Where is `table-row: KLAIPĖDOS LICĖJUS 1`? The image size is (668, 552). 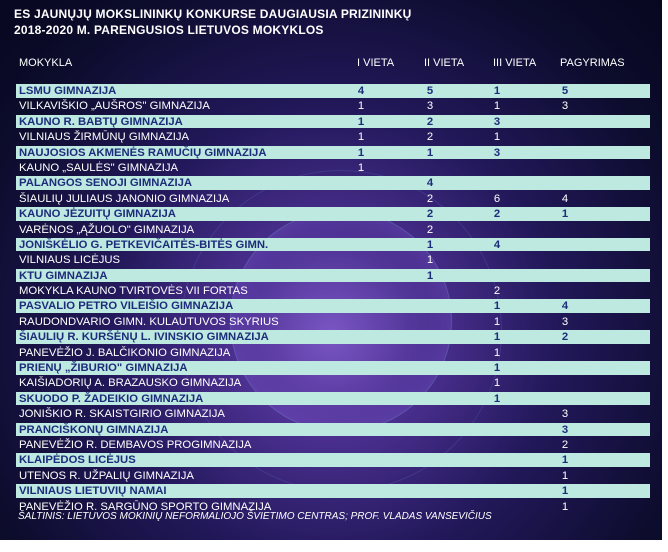 table-row: KLAIPĖDOS LICĖJUS 1 is located at coordinates (333, 460).